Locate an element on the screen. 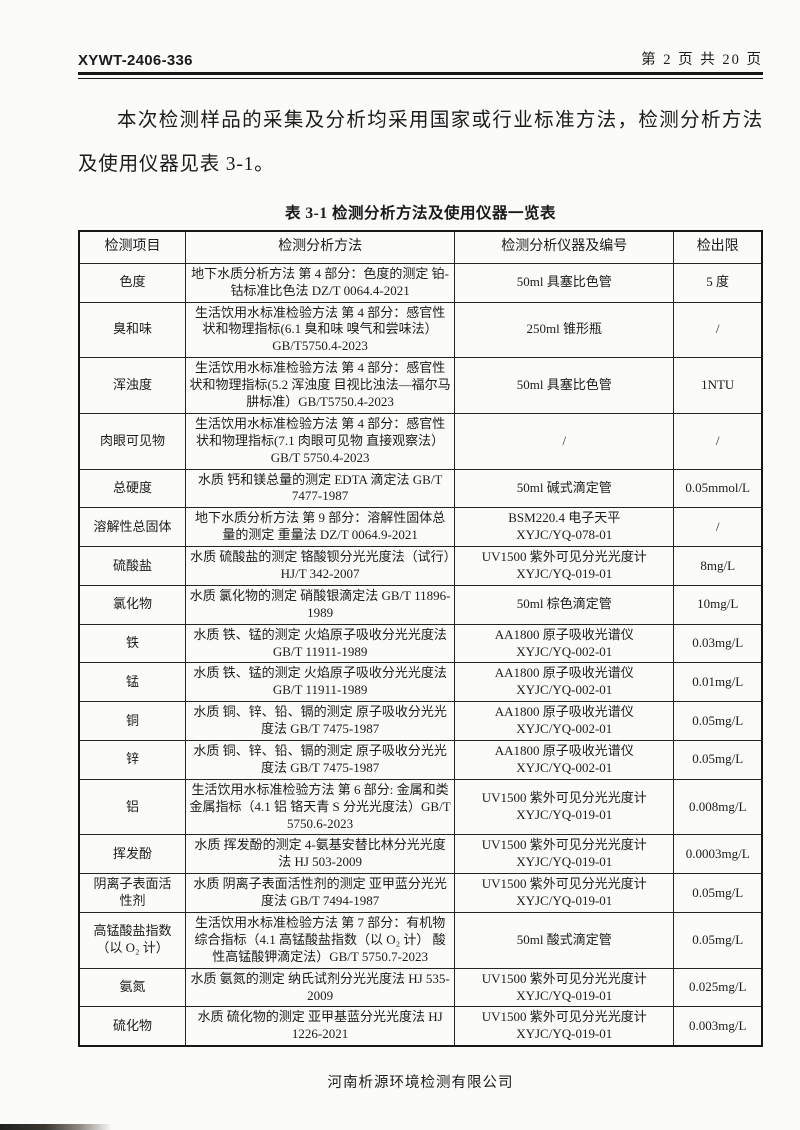  cell-instrument: 250ml 锥形瓶 is located at coordinates (564, 330).